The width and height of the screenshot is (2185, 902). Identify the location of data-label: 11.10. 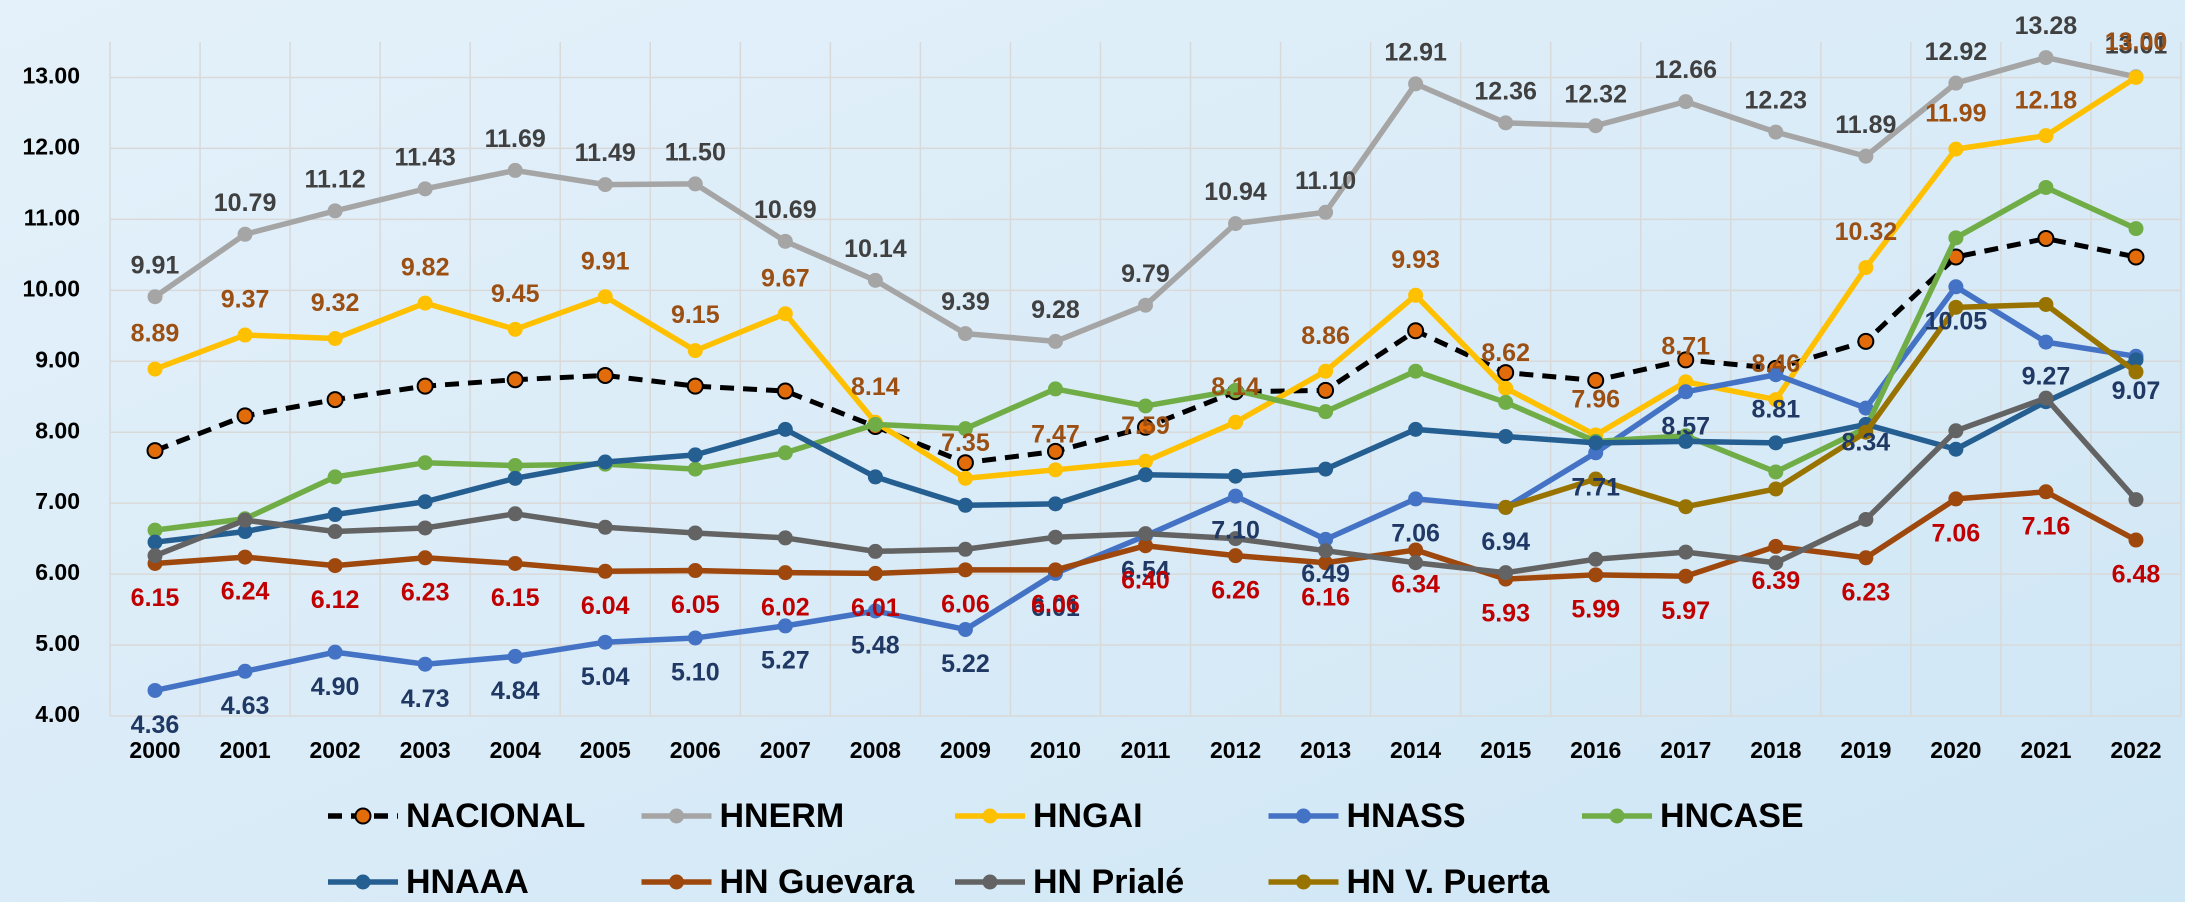
(1325, 181).